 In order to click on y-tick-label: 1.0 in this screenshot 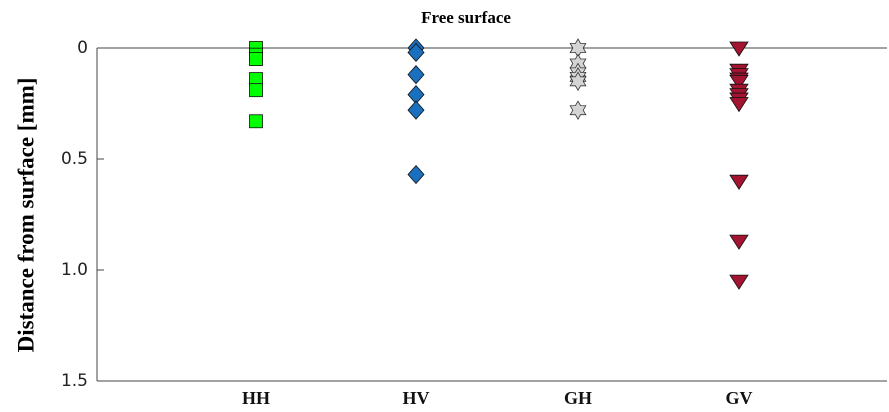, I will do `click(74, 270)`.